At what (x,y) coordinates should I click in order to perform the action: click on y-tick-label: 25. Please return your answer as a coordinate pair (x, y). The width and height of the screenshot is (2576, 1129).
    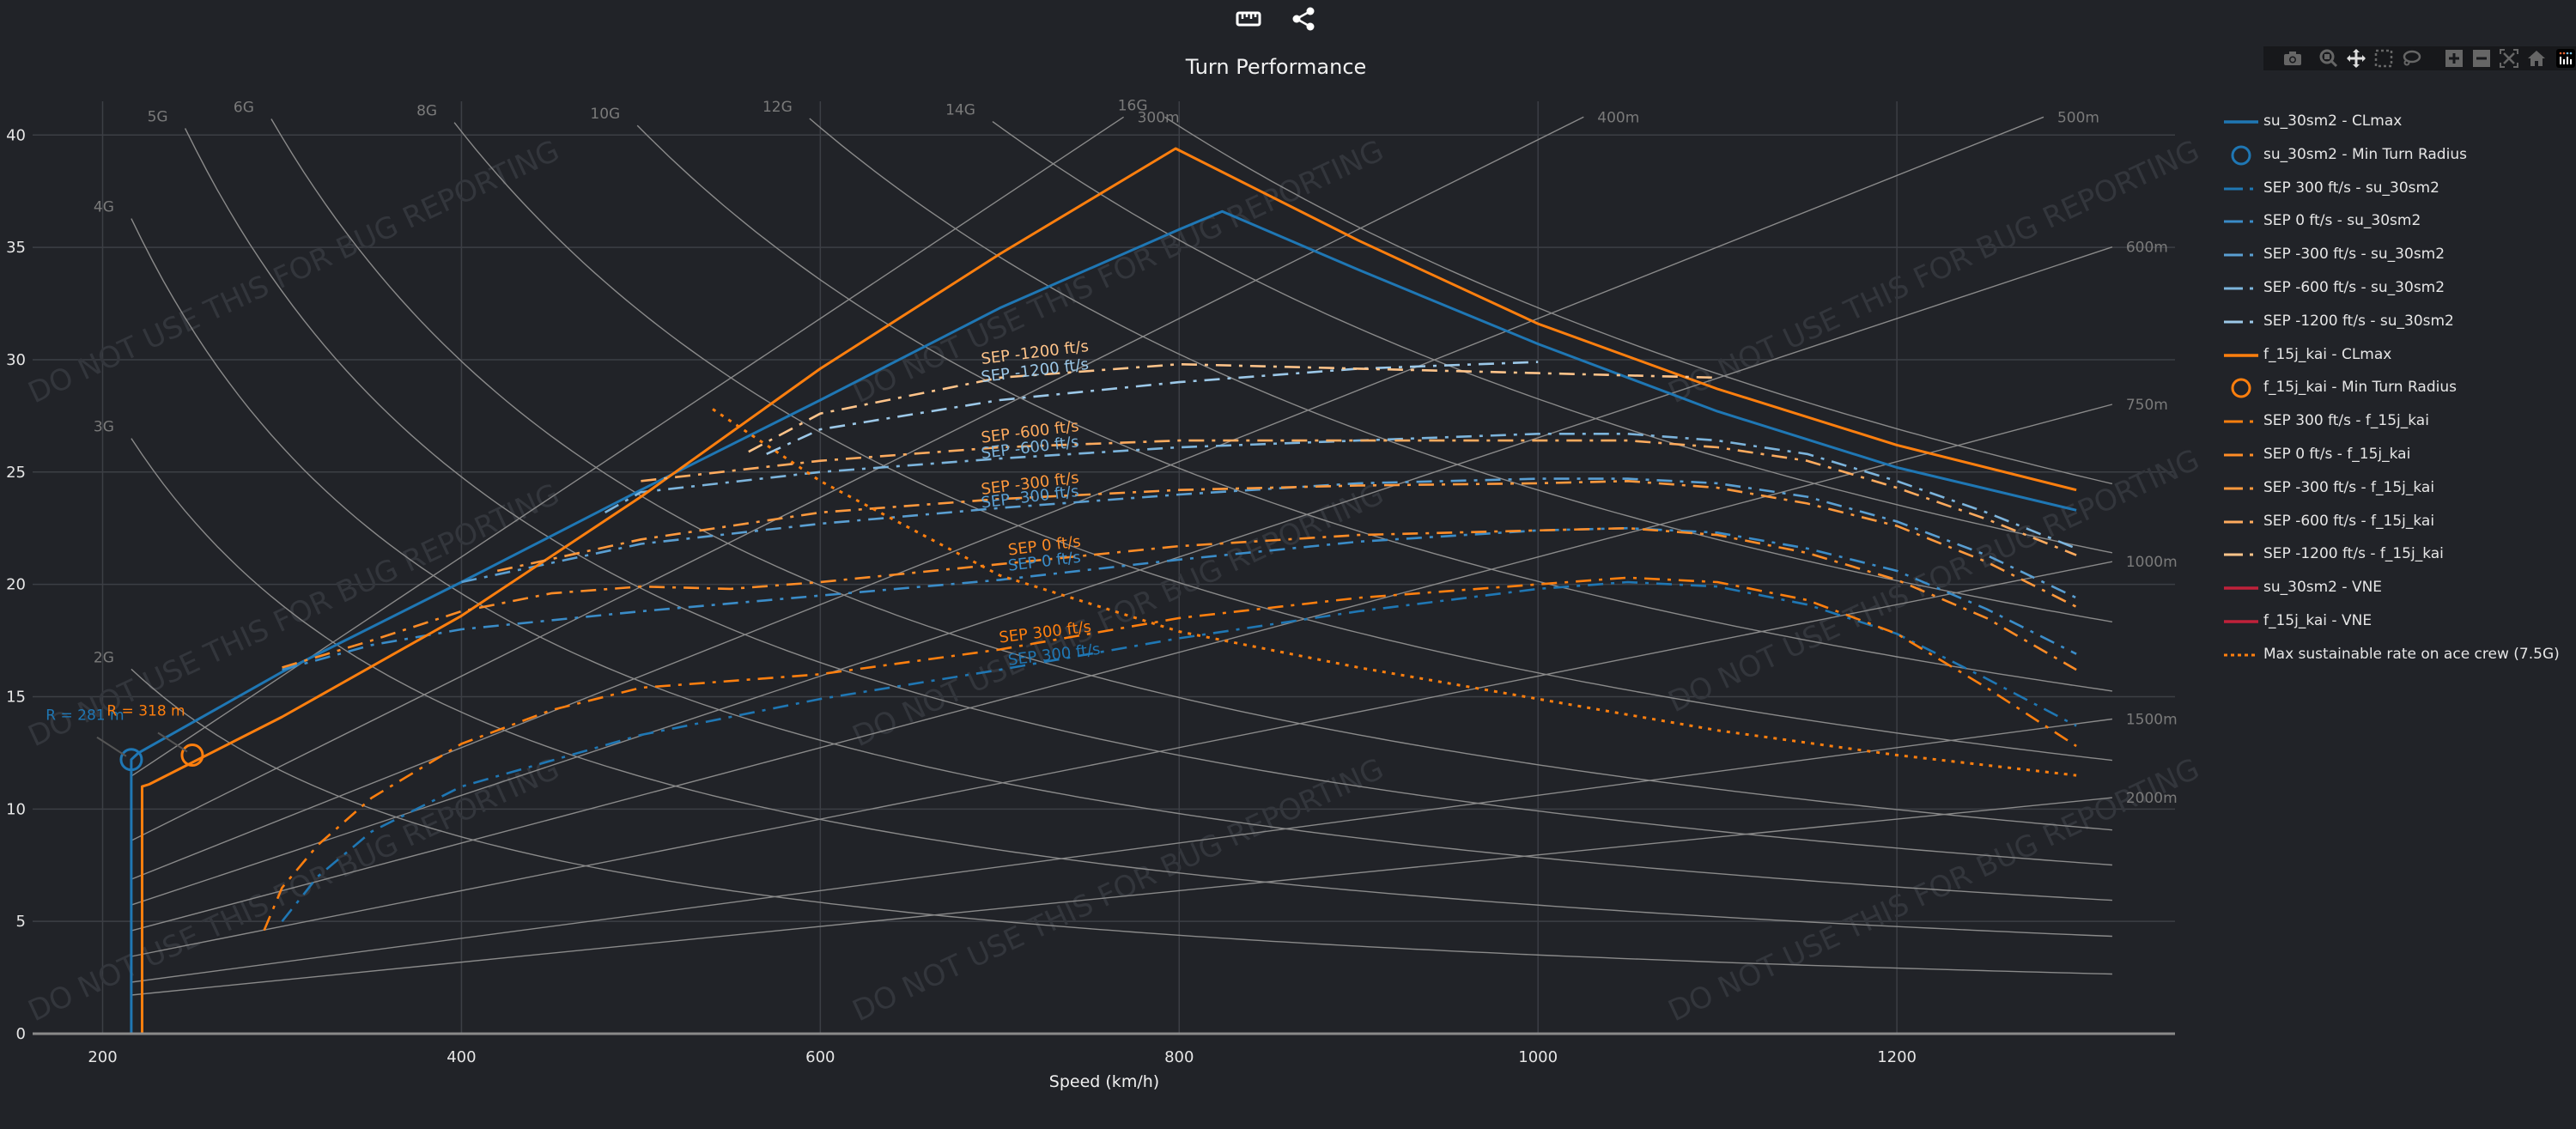
    Looking at the image, I should click on (16, 473).